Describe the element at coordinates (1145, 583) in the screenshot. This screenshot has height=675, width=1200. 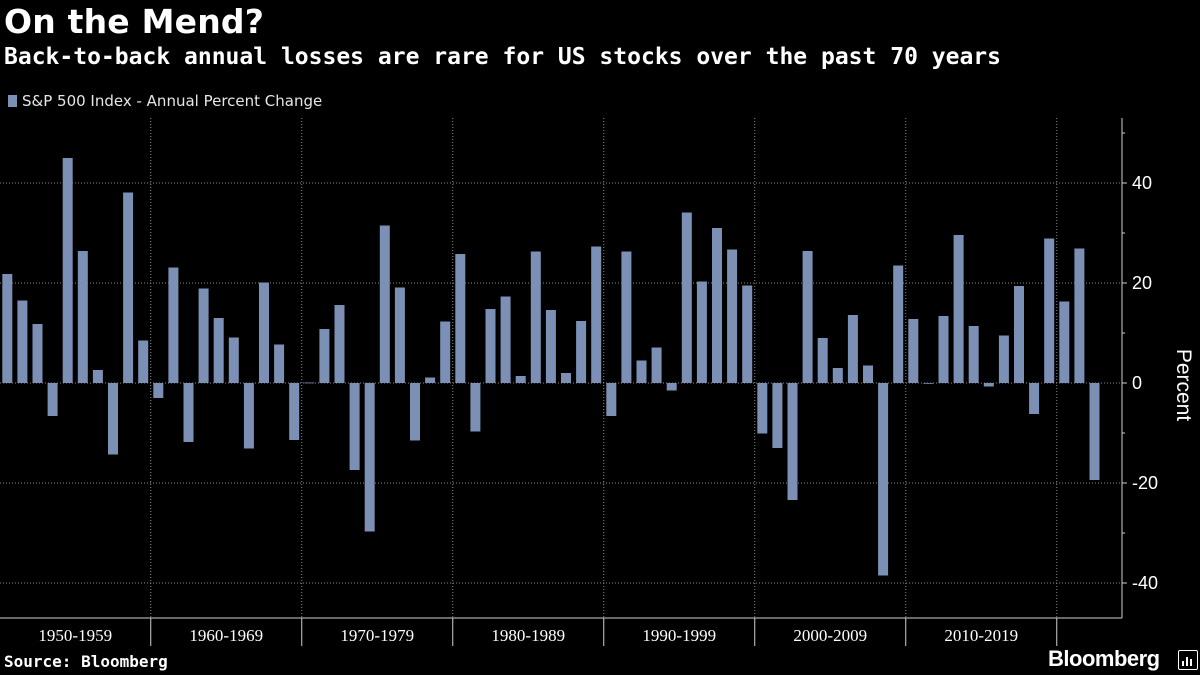
I see `y-tick-label: -40` at that location.